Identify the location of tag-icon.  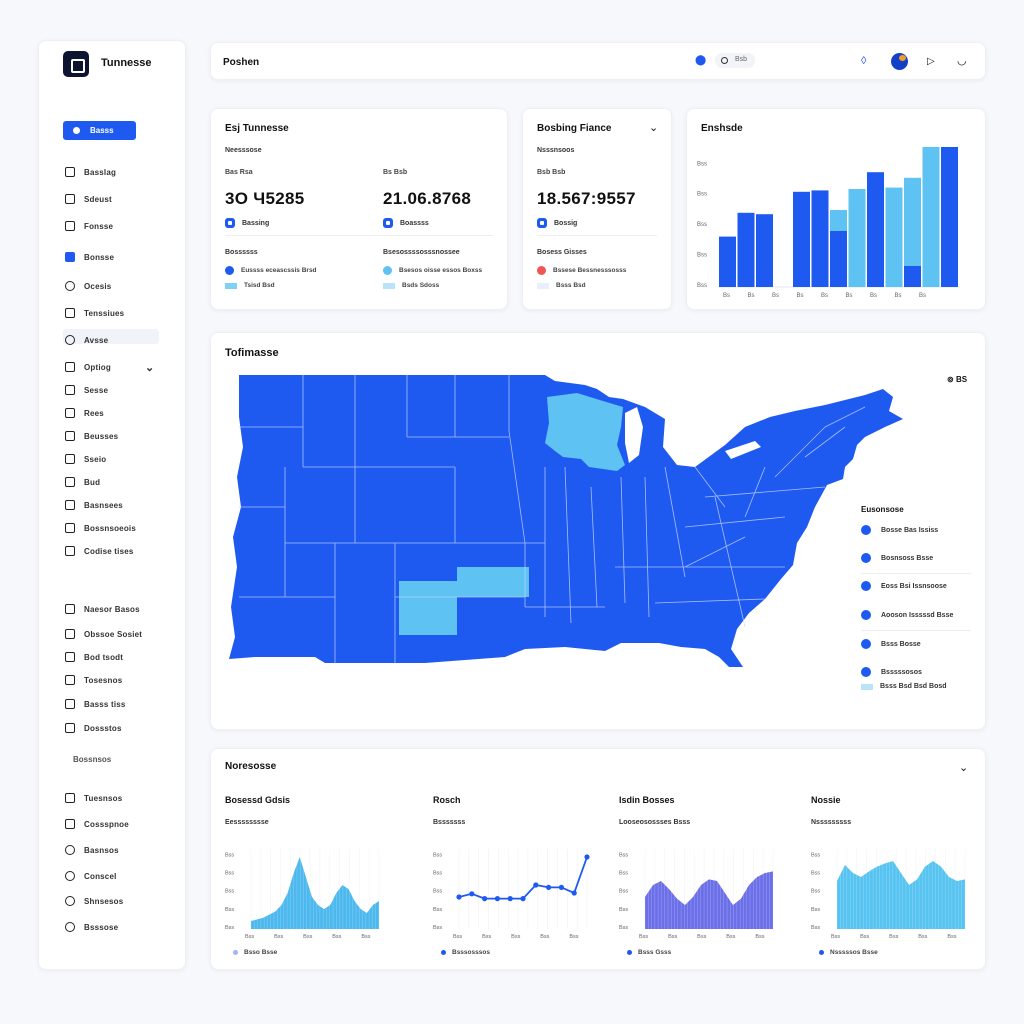
(542, 223).